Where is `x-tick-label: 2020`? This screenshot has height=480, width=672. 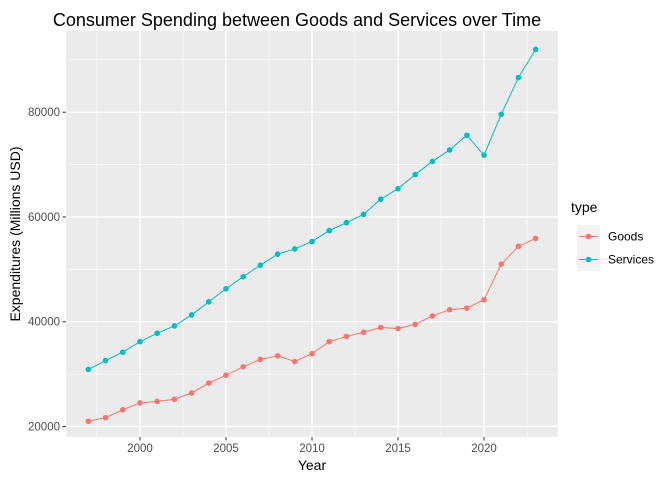 x-tick-label: 2020 is located at coordinates (484, 449).